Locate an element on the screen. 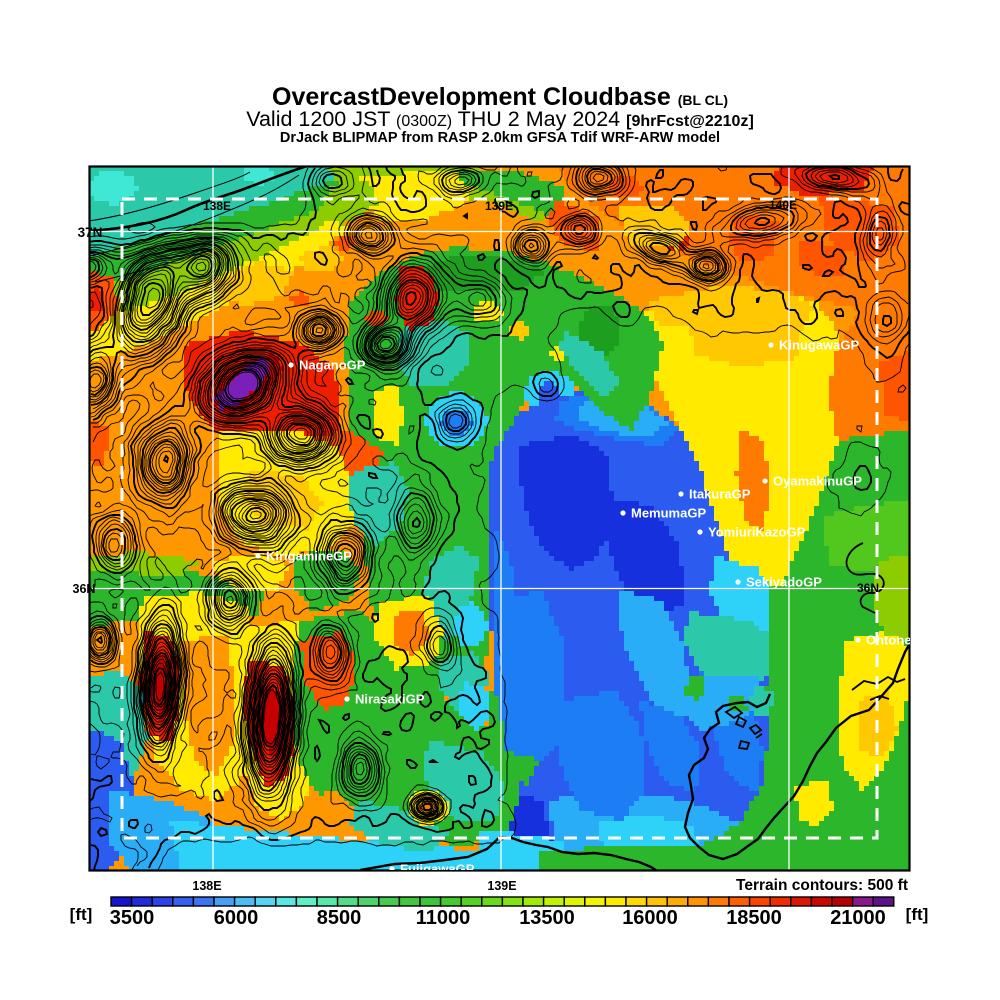 Image resolution: width=1000 pixels, height=1000 pixels. svg-text: 16000 is located at coordinates (650, 918).